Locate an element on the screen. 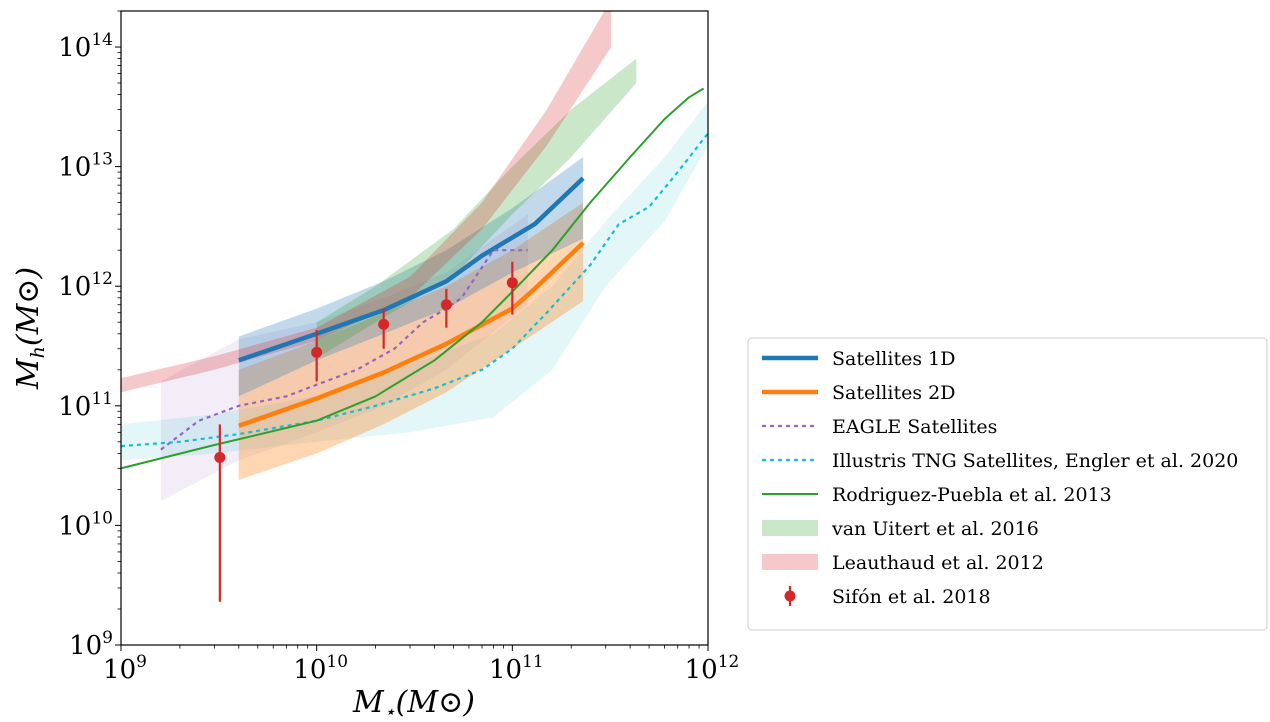 The height and width of the screenshot is (722, 1270). x-tick-label: 109 is located at coordinates (125, 668).